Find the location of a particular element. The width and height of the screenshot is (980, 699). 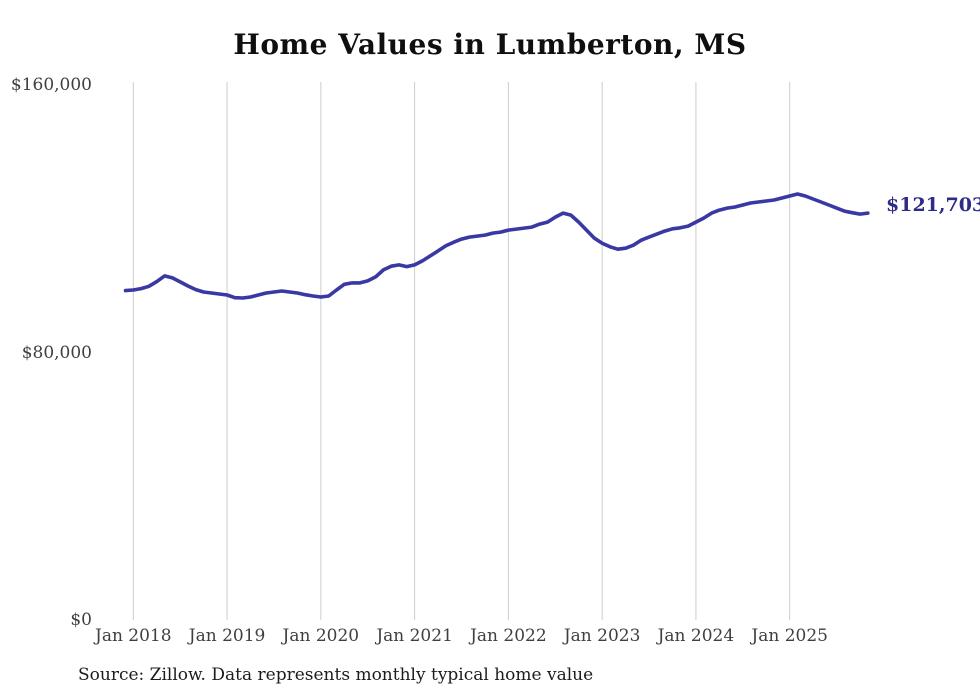

x-tick-label: Jan 2018 is located at coordinates (133, 636).